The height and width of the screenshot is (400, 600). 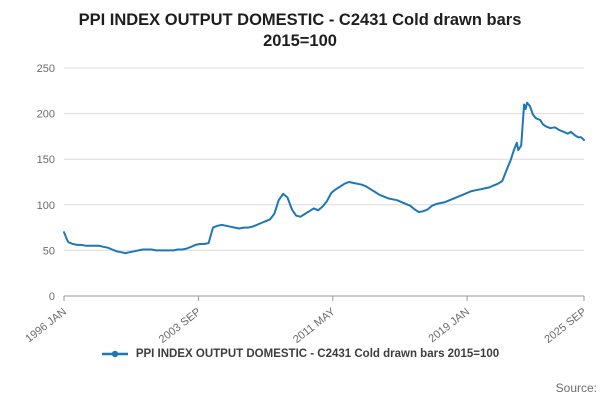 What do you see at coordinates (300, 41) in the screenshot?
I see `chart-title-line2: 2015=100` at bounding box center [300, 41].